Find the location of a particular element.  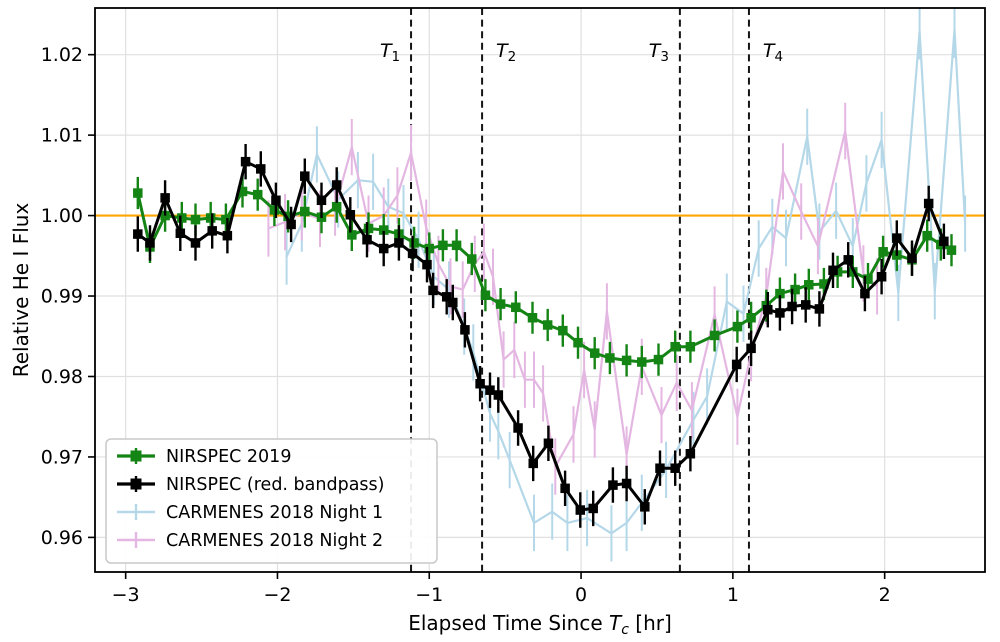

x-tick-label: −3 is located at coordinates (126, 595).